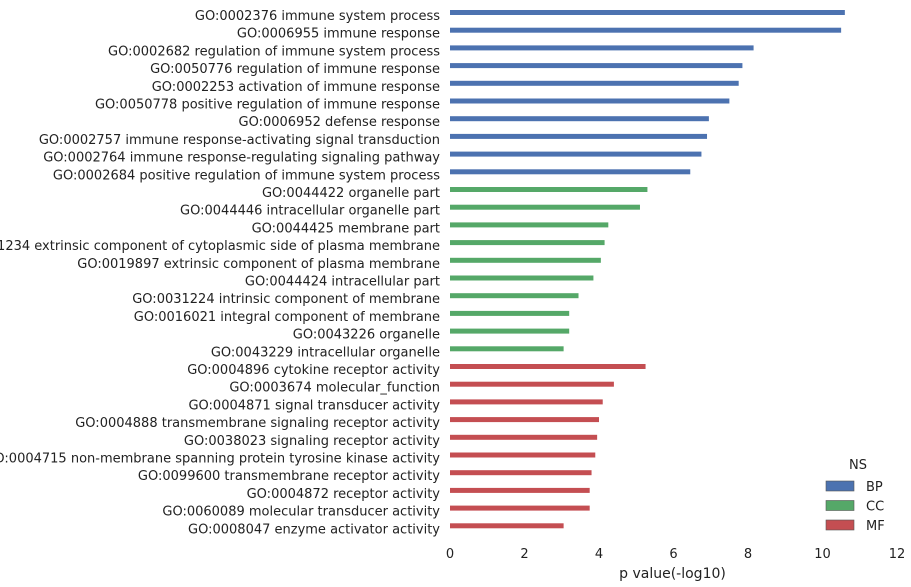  I want to click on x-axis-title: p value(-log10), so click(672, 574).